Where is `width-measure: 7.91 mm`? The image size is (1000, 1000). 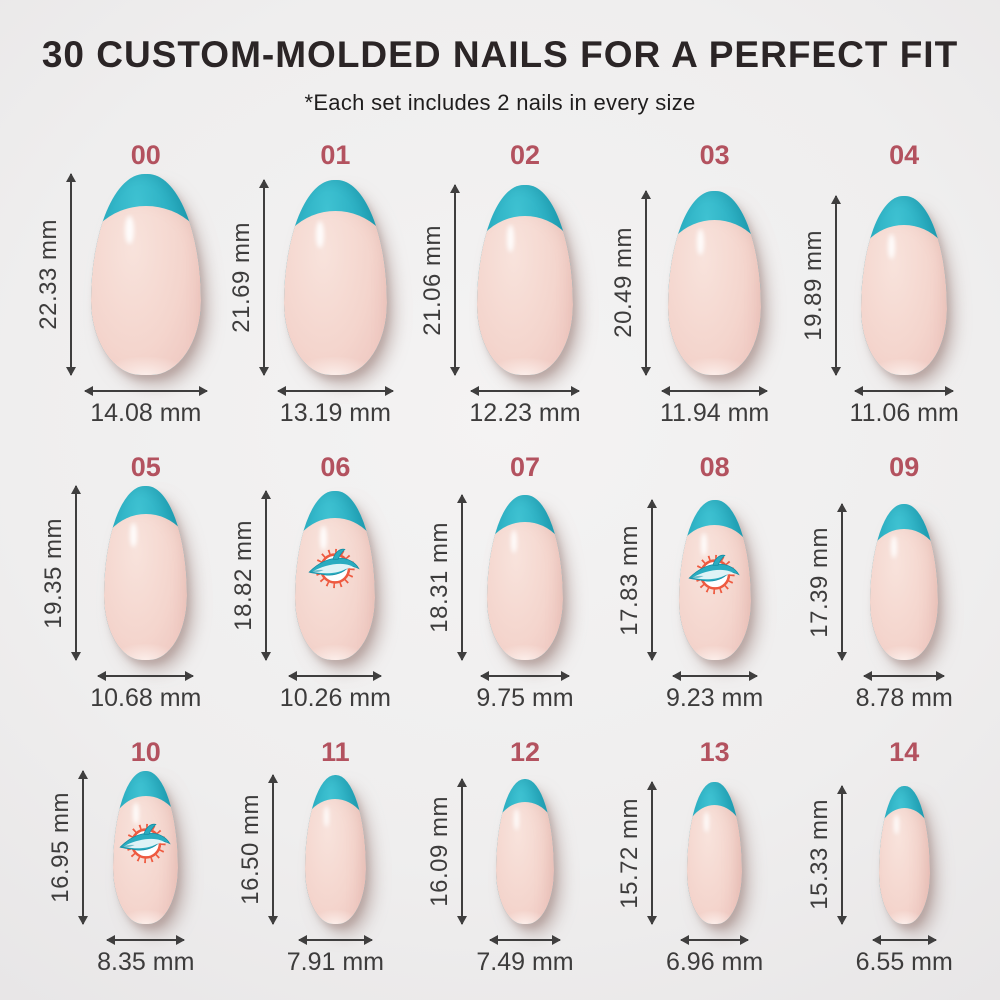 width-measure: 7.91 mm is located at coordinates (335, 955).